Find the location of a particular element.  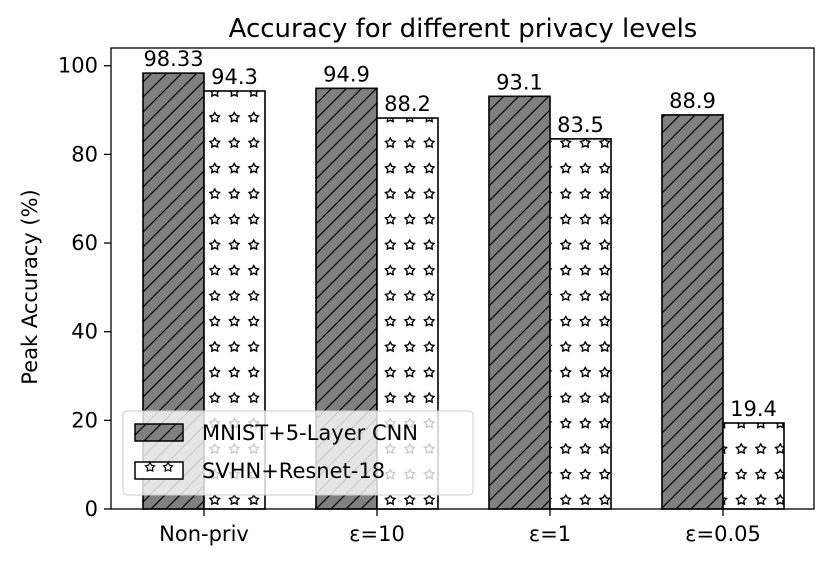

y-tick-label: 80 is located at coordinates (84, 154).